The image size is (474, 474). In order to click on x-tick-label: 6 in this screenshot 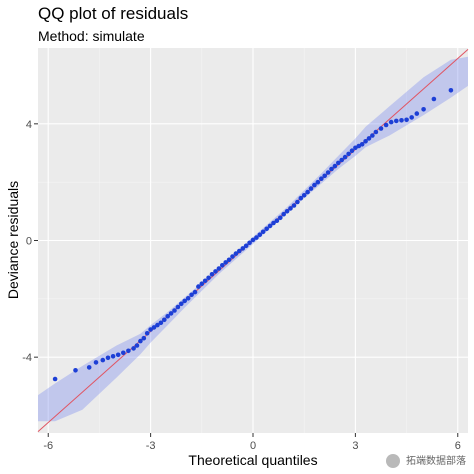, I will do `click(458, 446)`.